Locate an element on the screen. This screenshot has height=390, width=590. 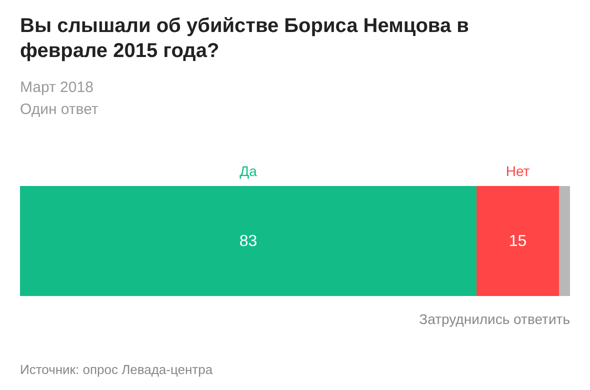
series-label: Затруднились ответить is located at coordinates (494, 319).